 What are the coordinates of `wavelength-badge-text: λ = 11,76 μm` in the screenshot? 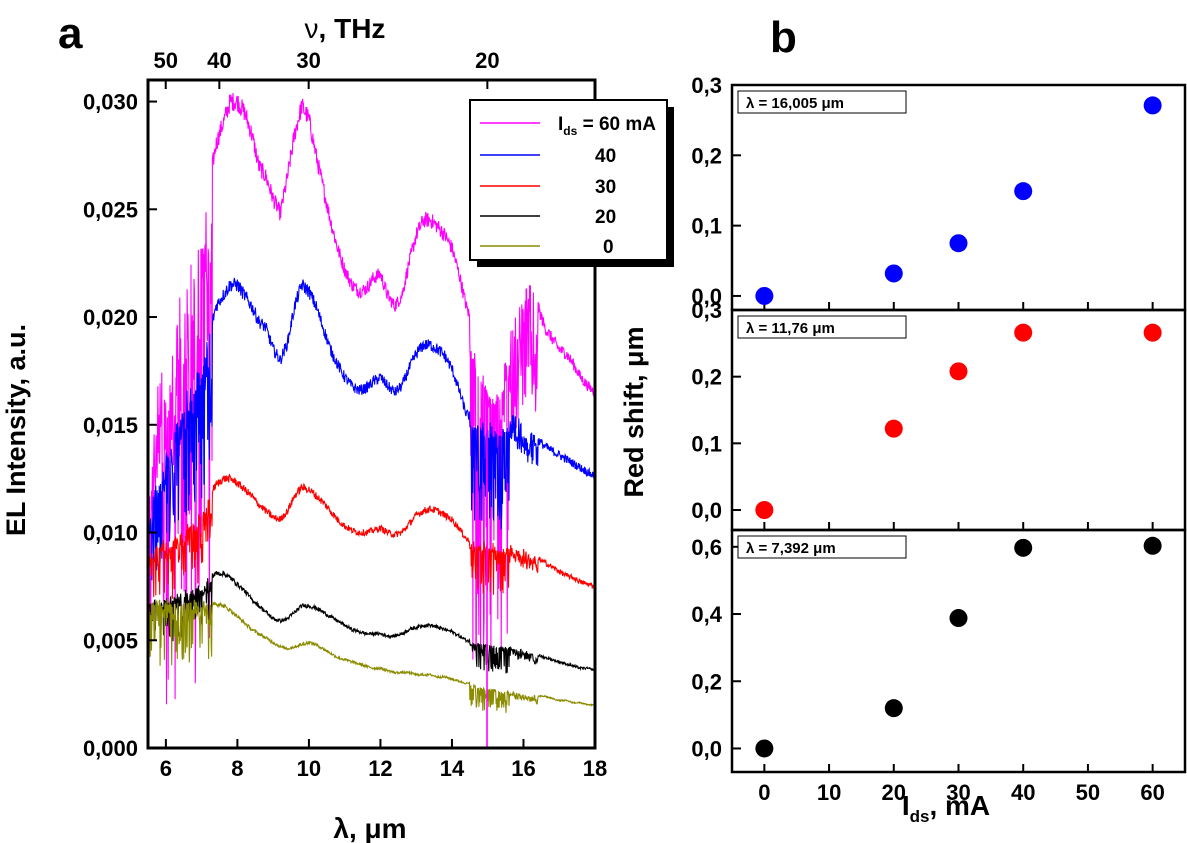 It's located at (790, 328).